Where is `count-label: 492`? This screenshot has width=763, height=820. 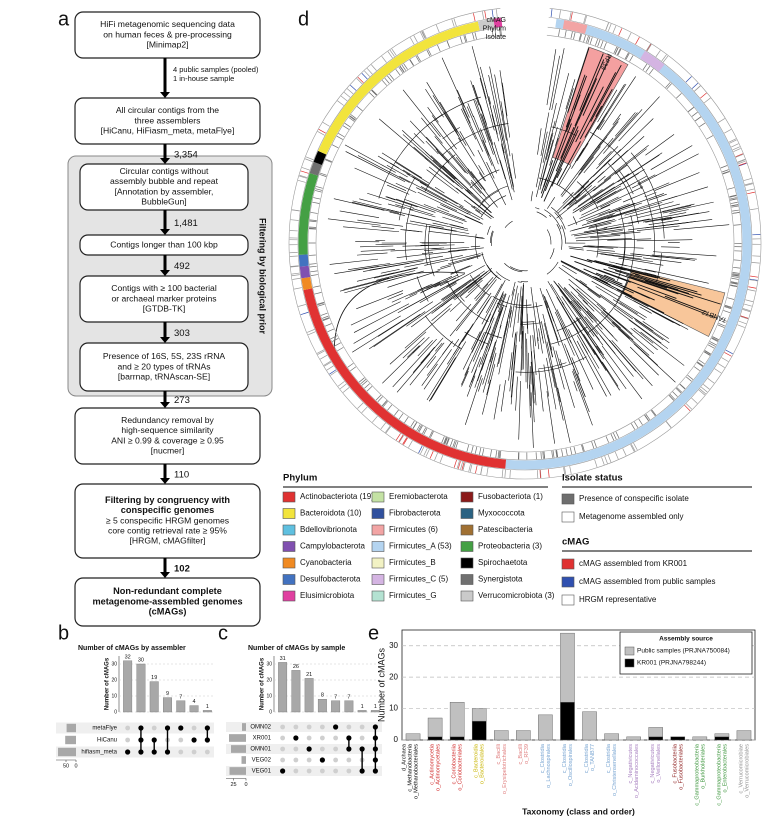
count-label: 492 is located at coordinates (182, 266).